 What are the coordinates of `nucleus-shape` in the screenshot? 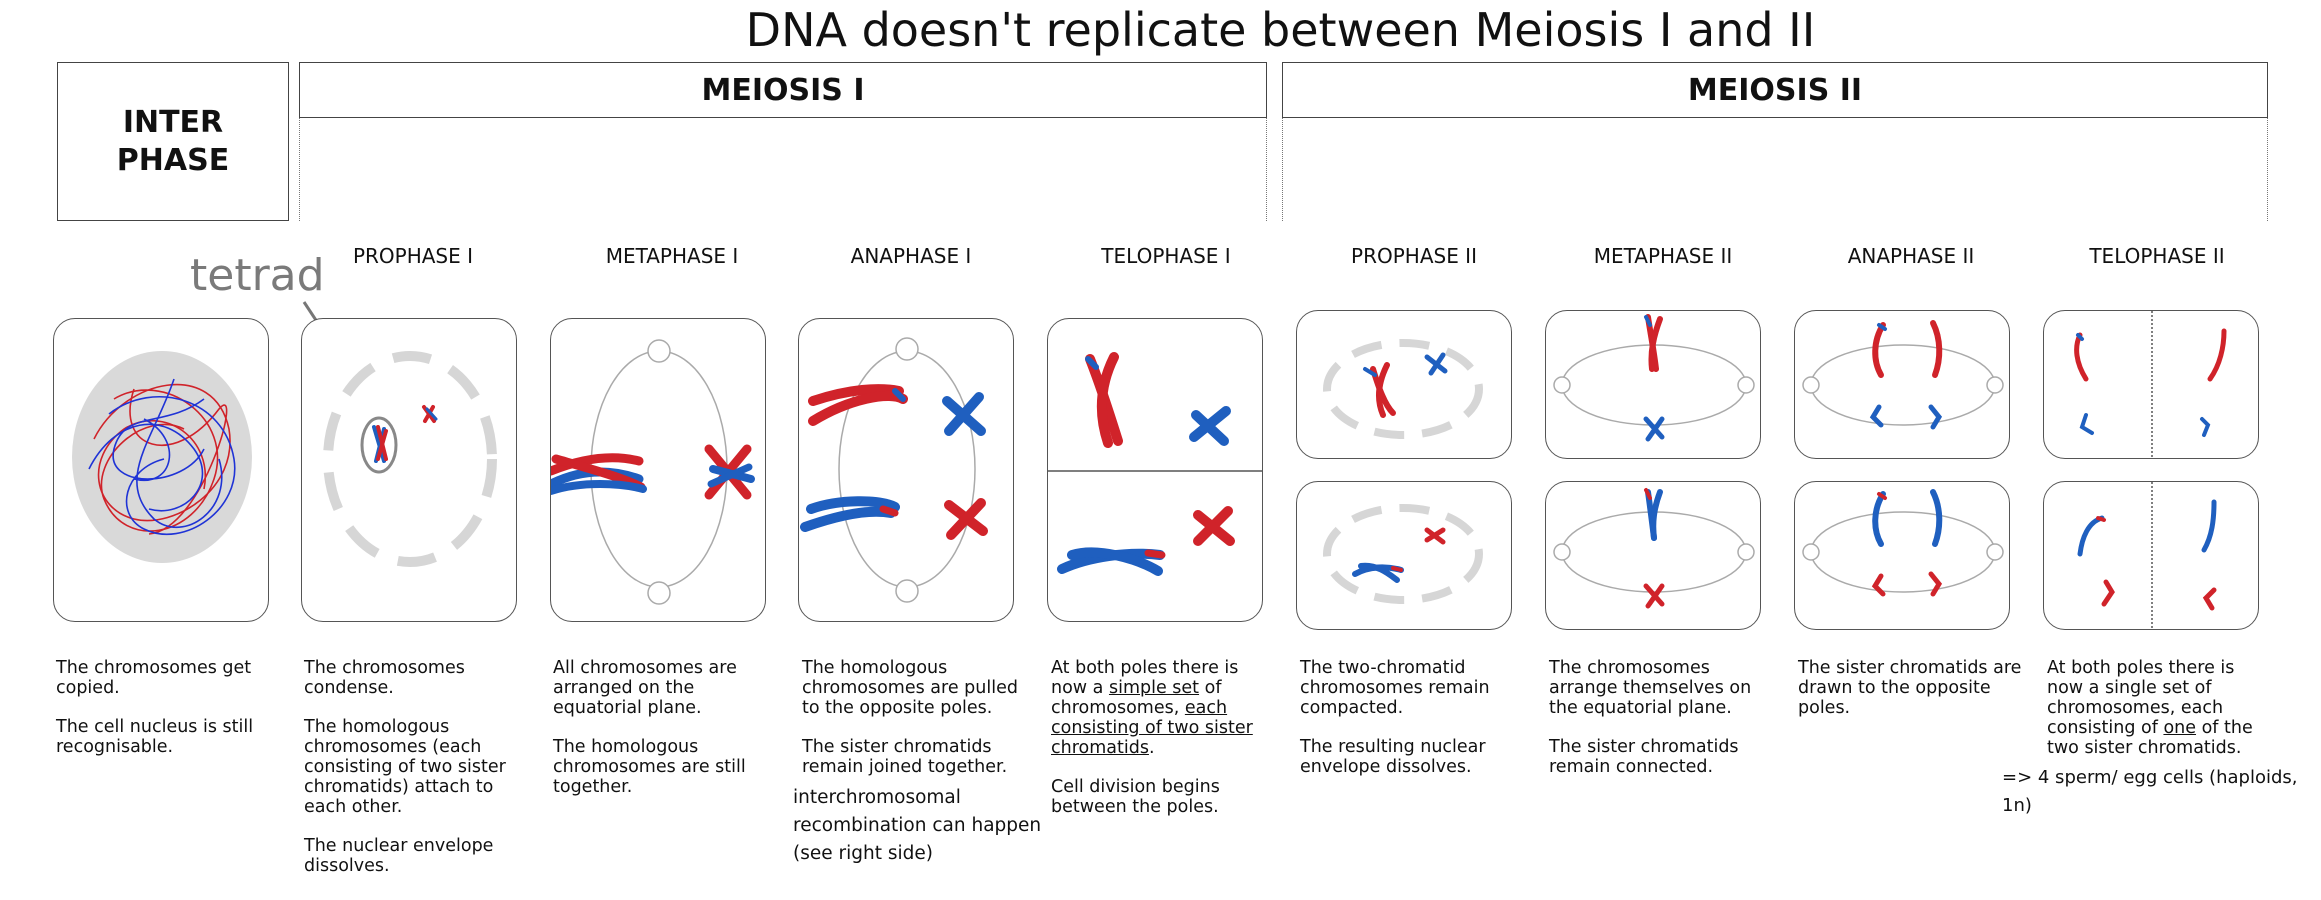 It's located at (162, 457).